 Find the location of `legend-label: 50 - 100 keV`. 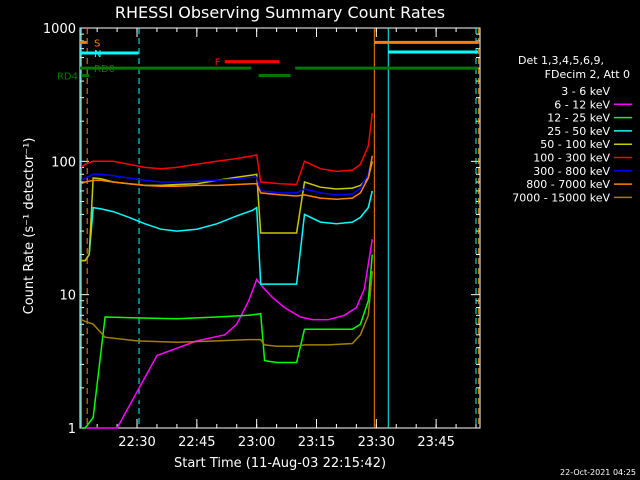

legend-label: 50 - 100 keV is located at coordinates (575, 144).